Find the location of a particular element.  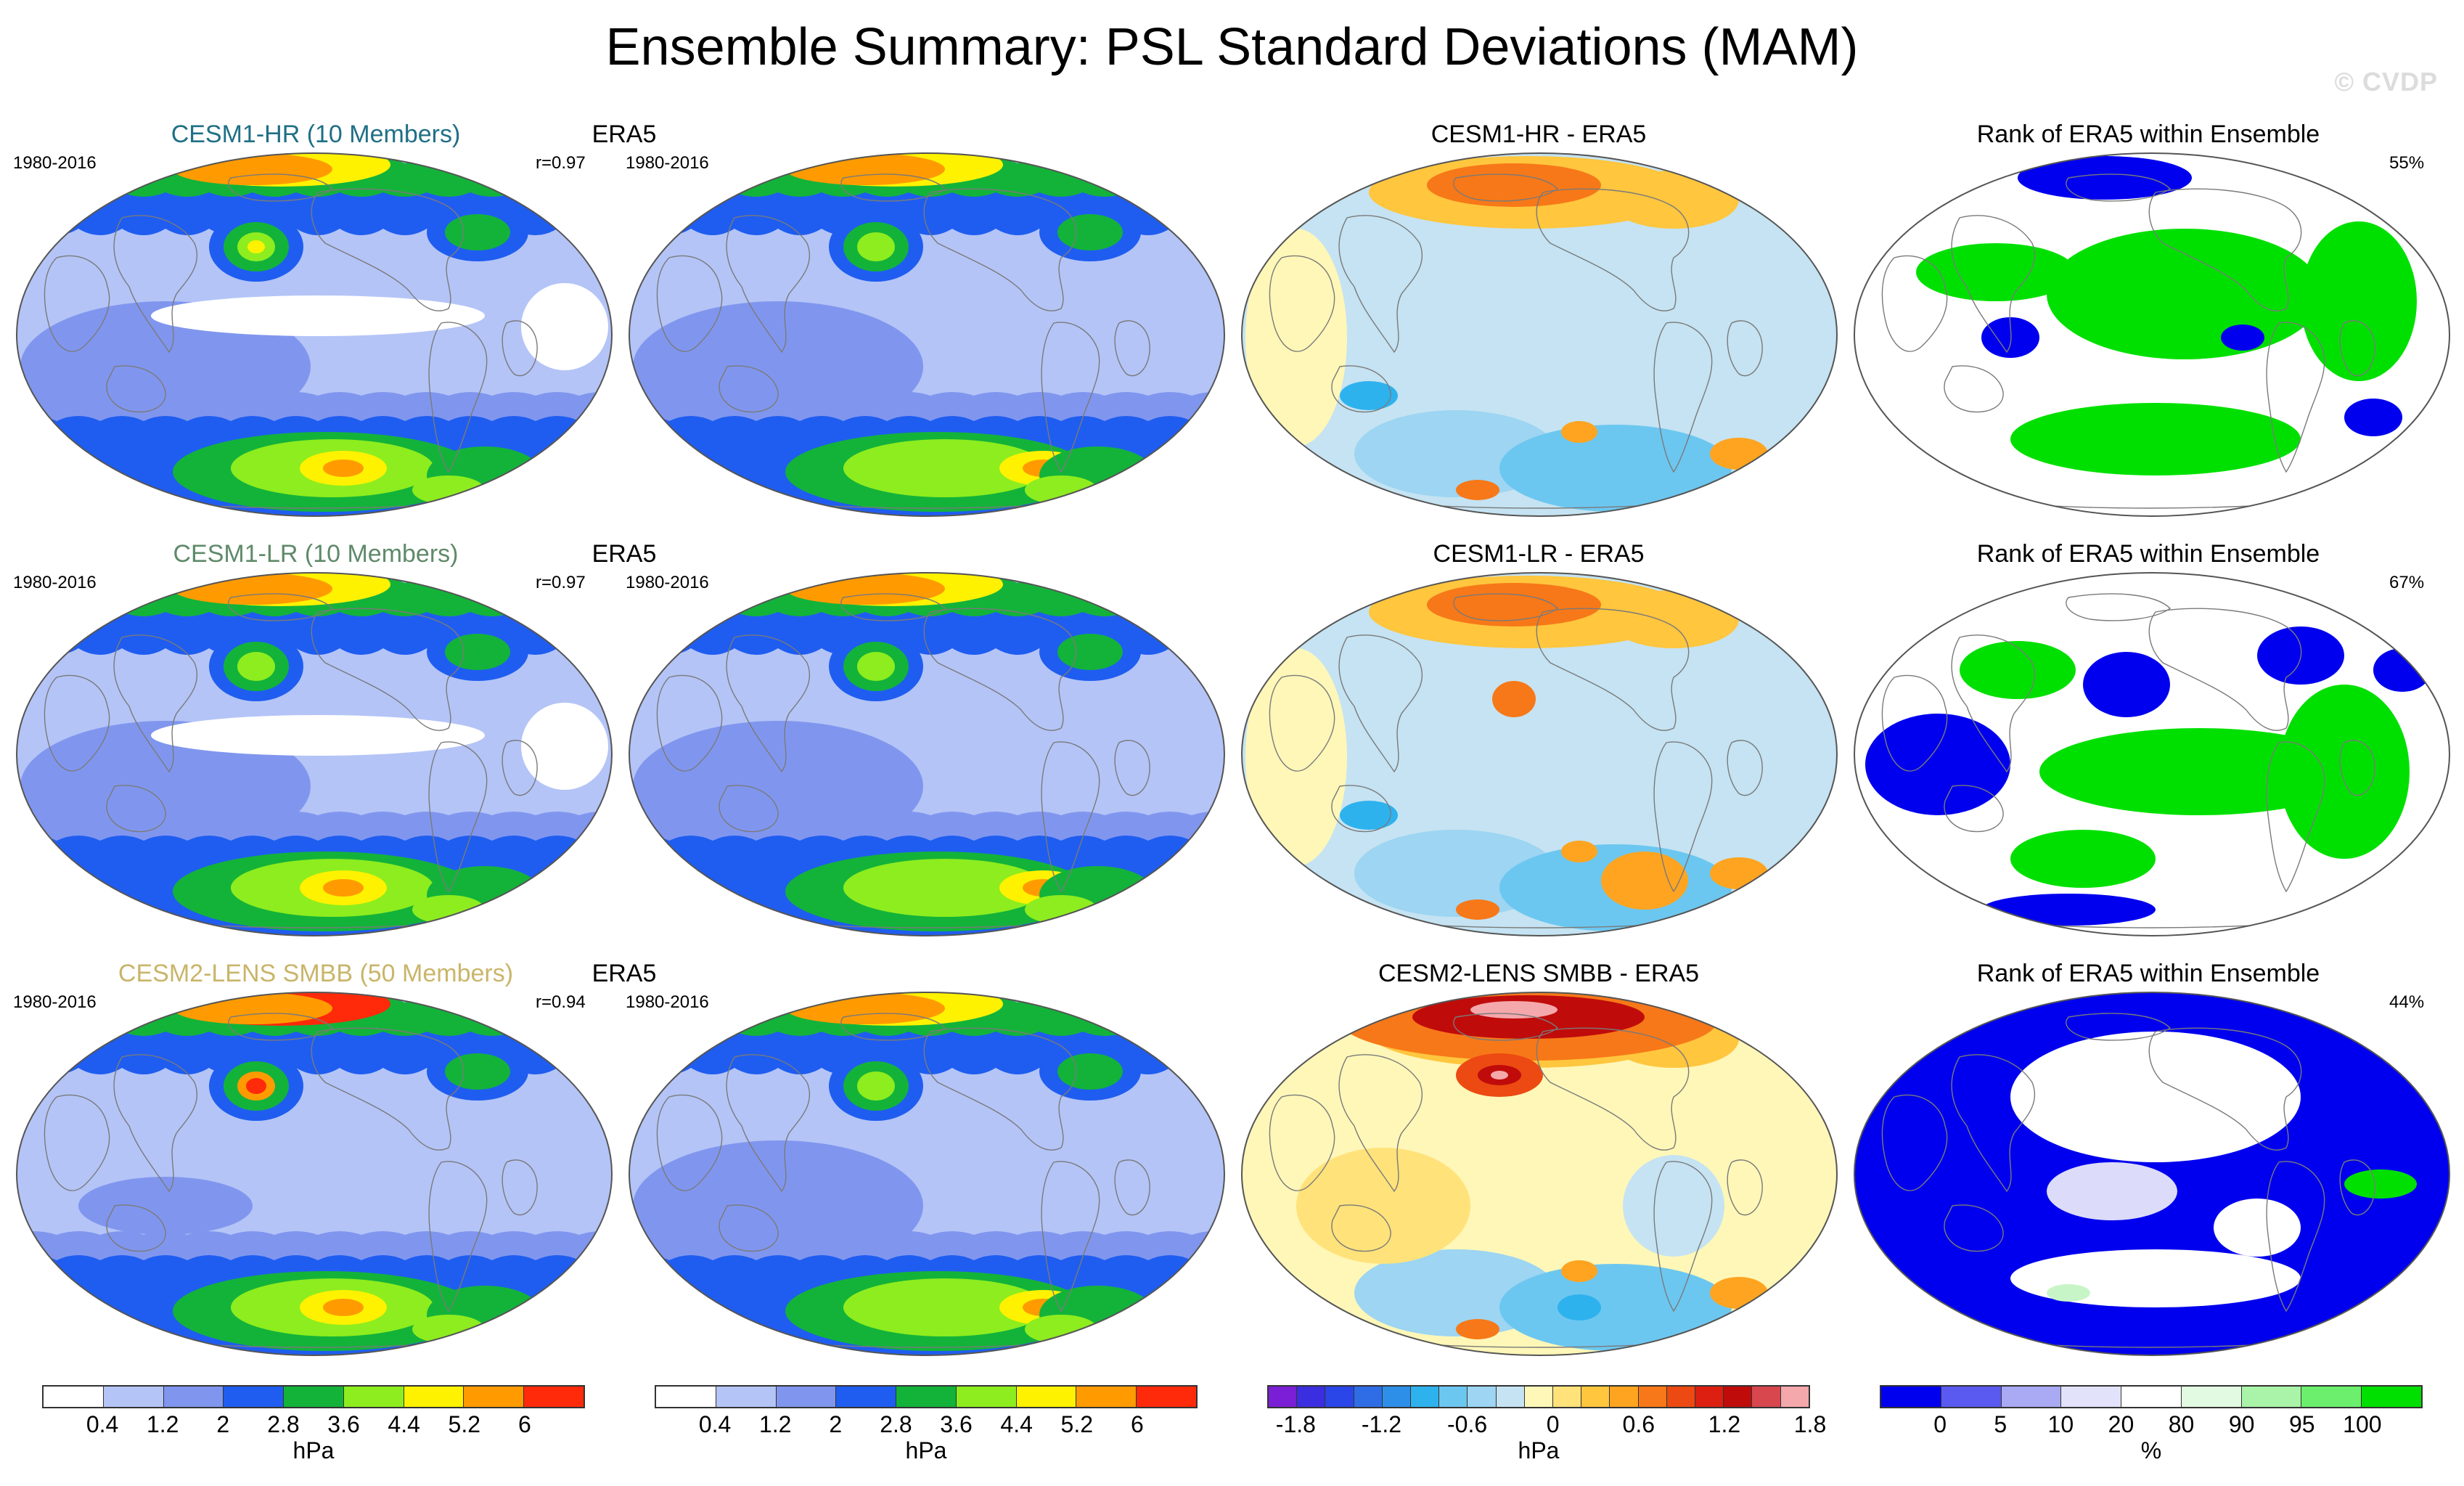

colorbar-std-ensemble is located at coordinates (313, 1397).